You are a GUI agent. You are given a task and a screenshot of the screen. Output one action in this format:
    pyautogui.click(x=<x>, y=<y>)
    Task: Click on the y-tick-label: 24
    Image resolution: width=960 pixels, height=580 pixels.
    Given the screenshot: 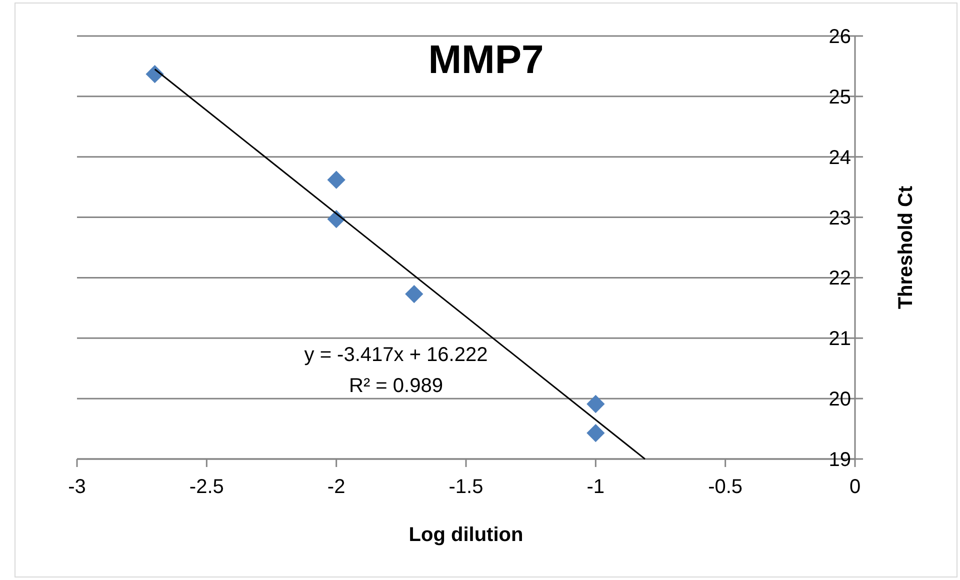 What is the action you would take?
    pyautogui.click(x=839, y=157)
    